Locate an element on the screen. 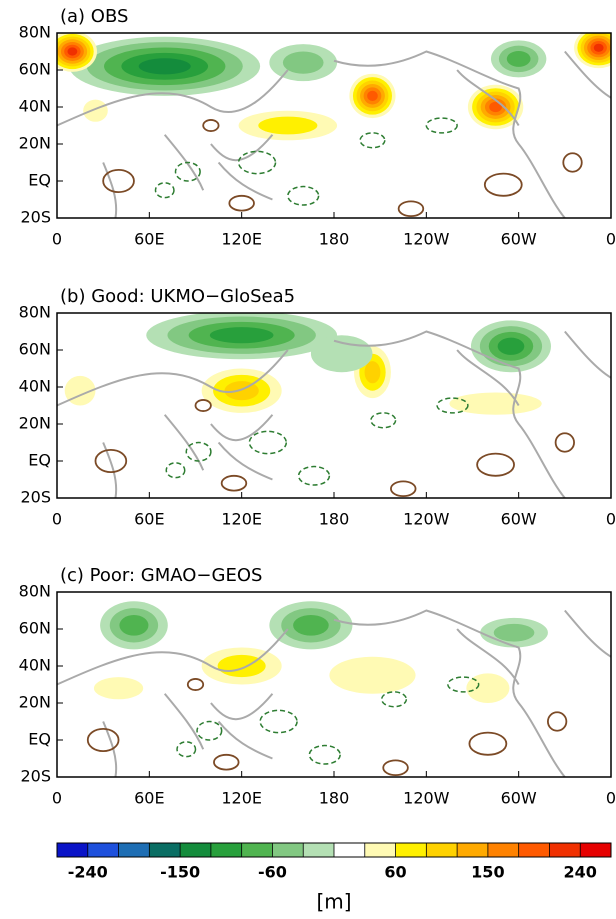 The width and height of the screenshot is (616, 919). colorbar-frame is located at coordinates (334, 850).